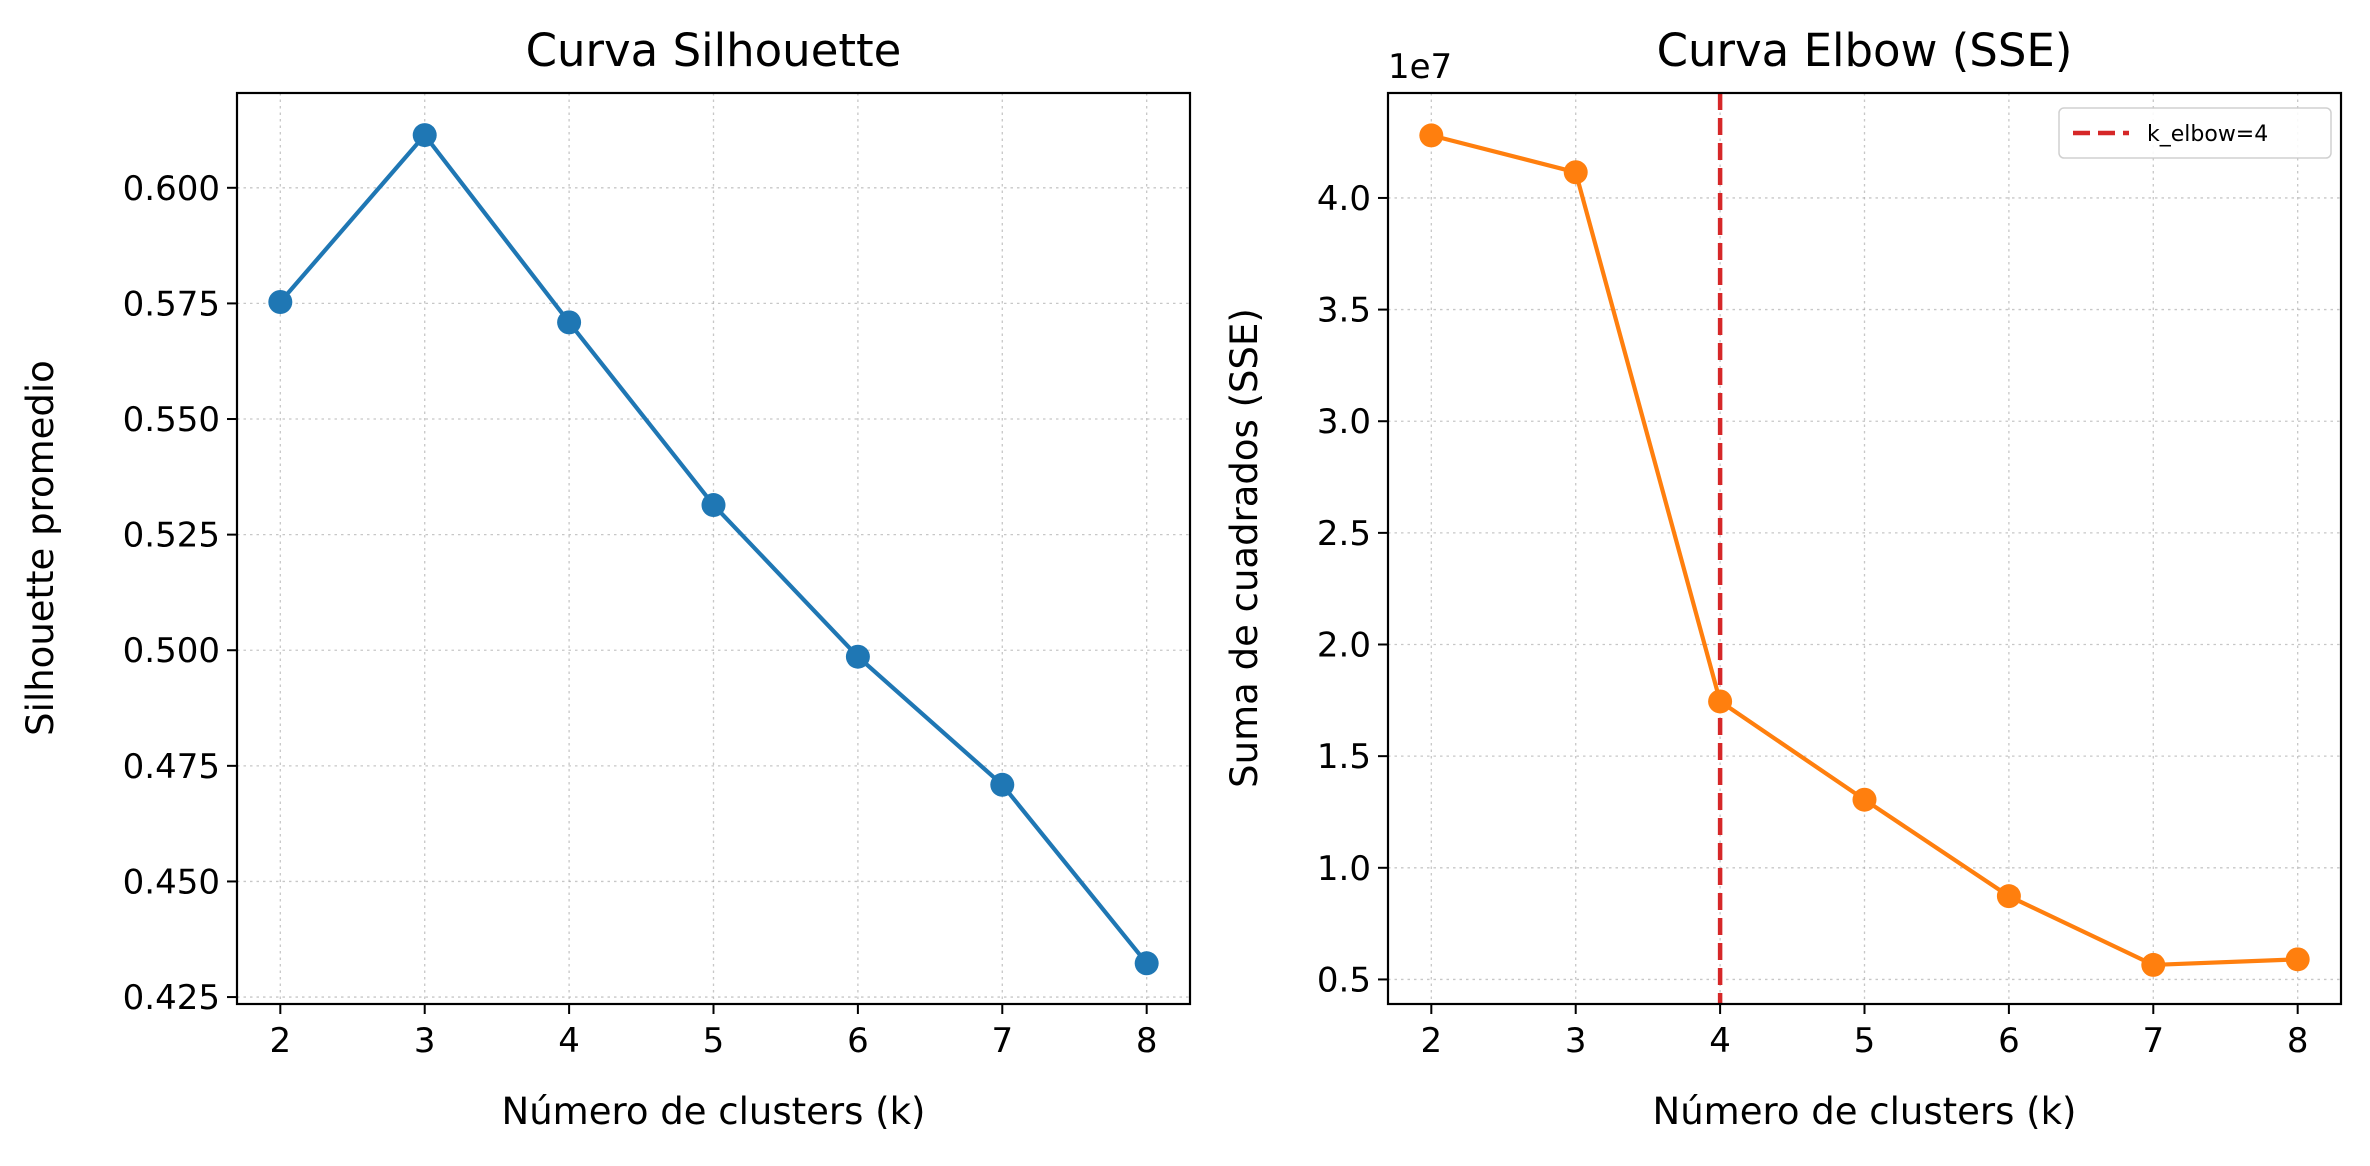  What do you see at coordinates (1344, 980) in the screenshot?
I see `y-tick-label: 0.5` at bounding box center [1344, 980].